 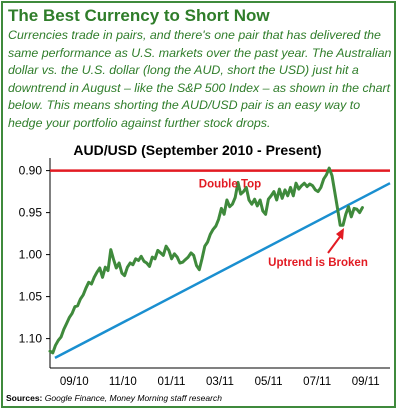 What do you see at coordinates (123, 382) in the screenshot?
I see `x-tick-label: 11/10` at bounding box center [123, 382].